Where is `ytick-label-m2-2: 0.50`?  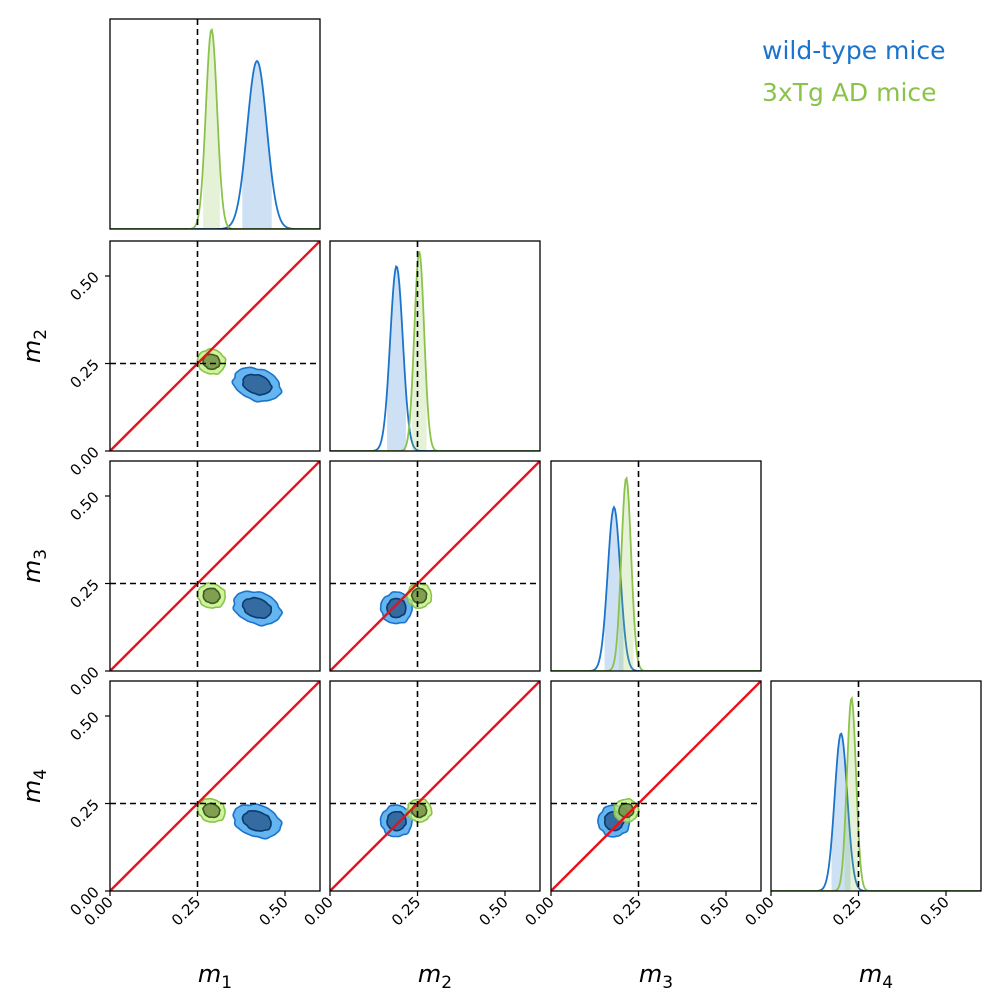 ytick-label-m2-2: 0.50 is located at coordinates (84, 286).